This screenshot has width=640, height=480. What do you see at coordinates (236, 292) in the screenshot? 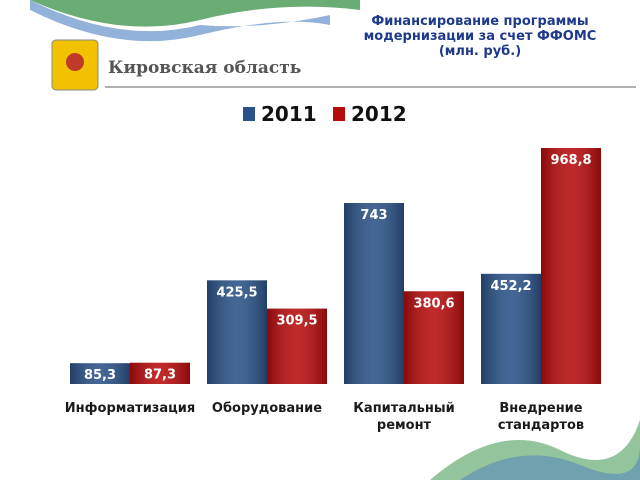
I see `value-label: 425,5` at bounding box center [236, 292].